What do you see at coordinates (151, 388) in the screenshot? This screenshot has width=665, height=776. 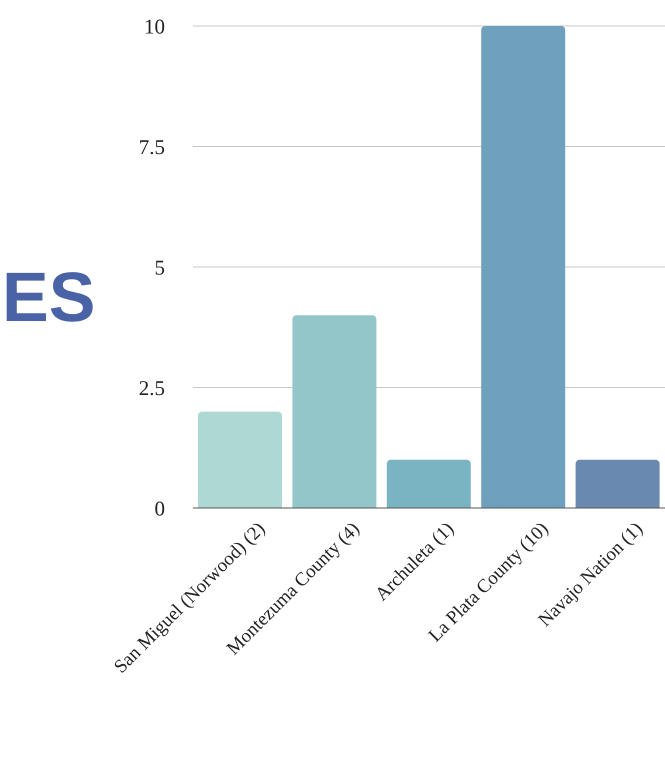 I see `y-tick-label: 2.5` at bounding box center [151, 388].